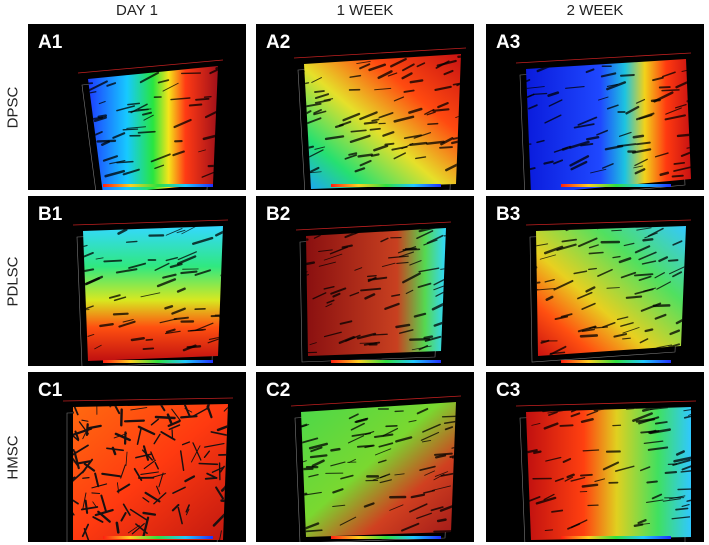 This screenshot has width=709, height=545. I want to click on micrograph-panel-b2: B2, so click(365, 281).